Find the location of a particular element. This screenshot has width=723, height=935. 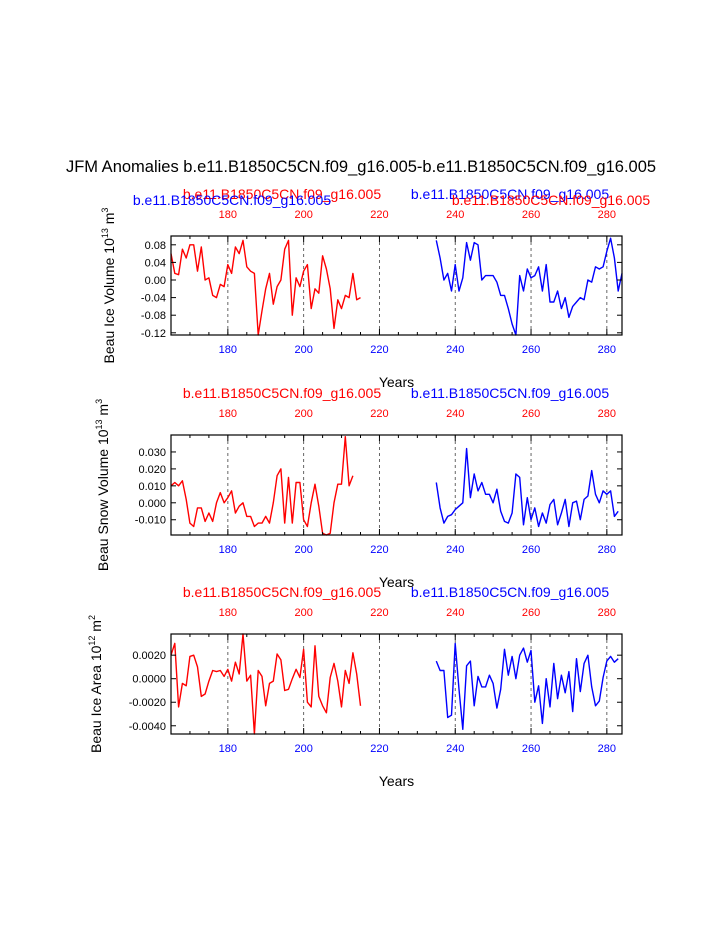

y-tick-label: -0.12 is located at coordinates (153, 334).